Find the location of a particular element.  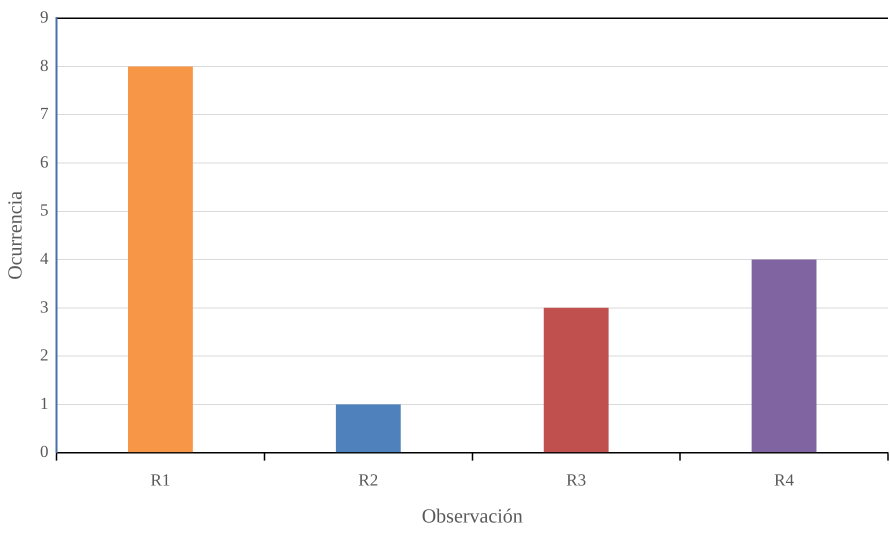

y-axis-title: Ocurrencia is located at coordinates (15, 235).